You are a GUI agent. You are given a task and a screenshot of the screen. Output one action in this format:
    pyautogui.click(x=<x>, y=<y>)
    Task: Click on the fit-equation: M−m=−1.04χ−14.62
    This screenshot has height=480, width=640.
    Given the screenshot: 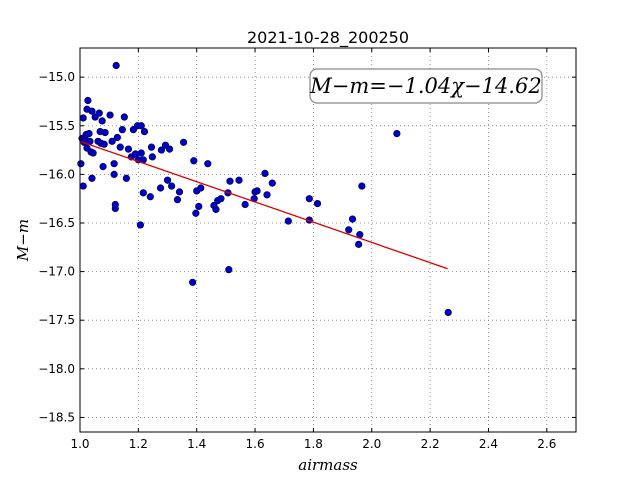 What is the action you would take?
    pyautogui.click(x=425, y=86)
    